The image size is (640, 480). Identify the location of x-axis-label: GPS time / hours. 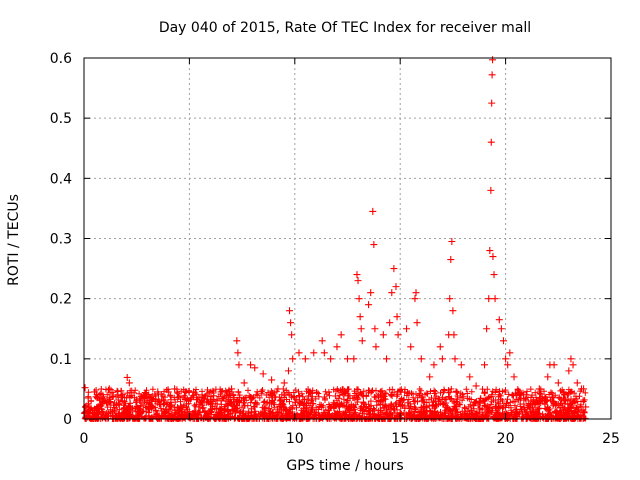
(344, 466).